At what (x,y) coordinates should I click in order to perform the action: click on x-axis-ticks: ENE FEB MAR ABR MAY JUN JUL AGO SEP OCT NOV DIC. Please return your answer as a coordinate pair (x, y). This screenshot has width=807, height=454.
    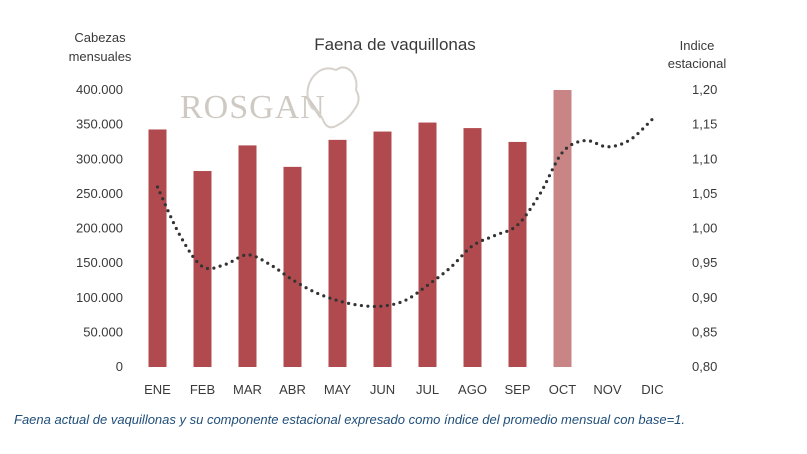
    Looking at the image, I should click on (404, 389).